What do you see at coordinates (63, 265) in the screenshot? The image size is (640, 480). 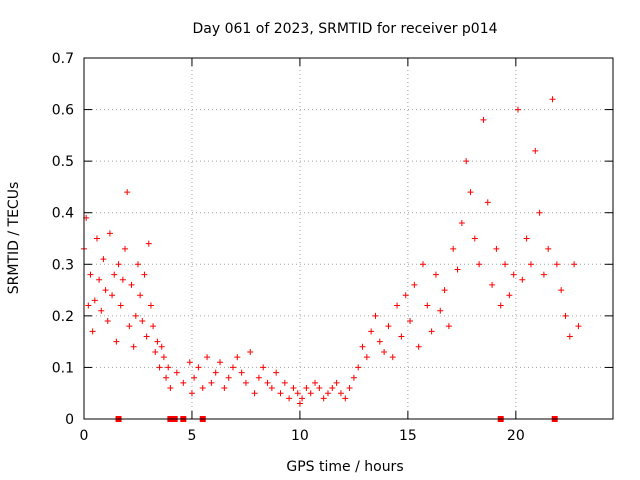 I see `y-tick-label: 0.3` at bounding box center [63, 265].